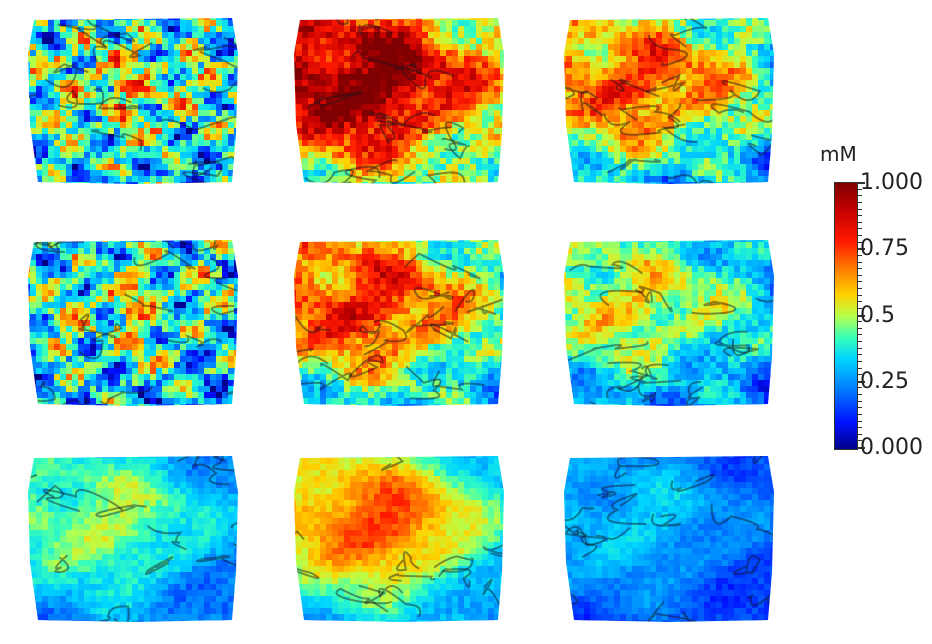 The width and height of the screenshot is (932, 644). What do you see at coordinates (884, 248) in the screenshot?
I see `colorbar-label-075: 0.75` at bounding box center [884, 248].